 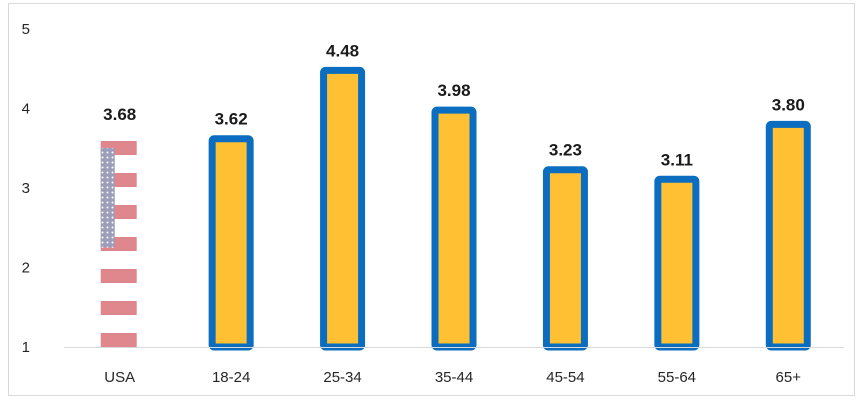 I want to click on value-label: 3.23, so click(x=565, y=150).